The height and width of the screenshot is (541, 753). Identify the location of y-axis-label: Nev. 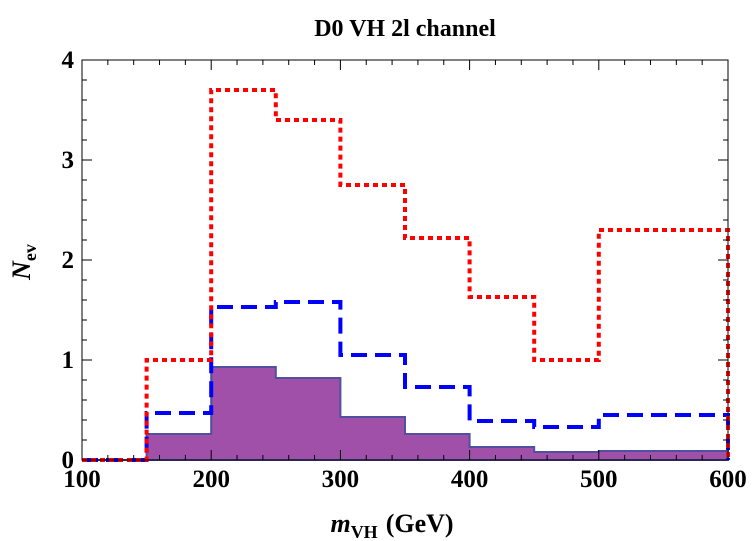
(23, 262).